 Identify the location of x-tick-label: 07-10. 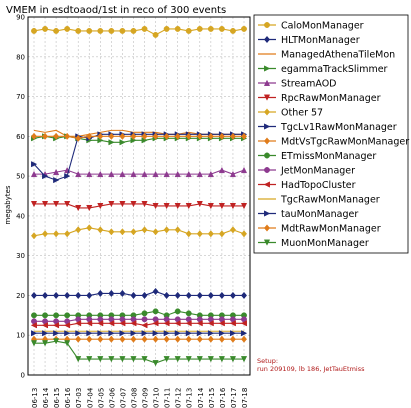
(157, 398).